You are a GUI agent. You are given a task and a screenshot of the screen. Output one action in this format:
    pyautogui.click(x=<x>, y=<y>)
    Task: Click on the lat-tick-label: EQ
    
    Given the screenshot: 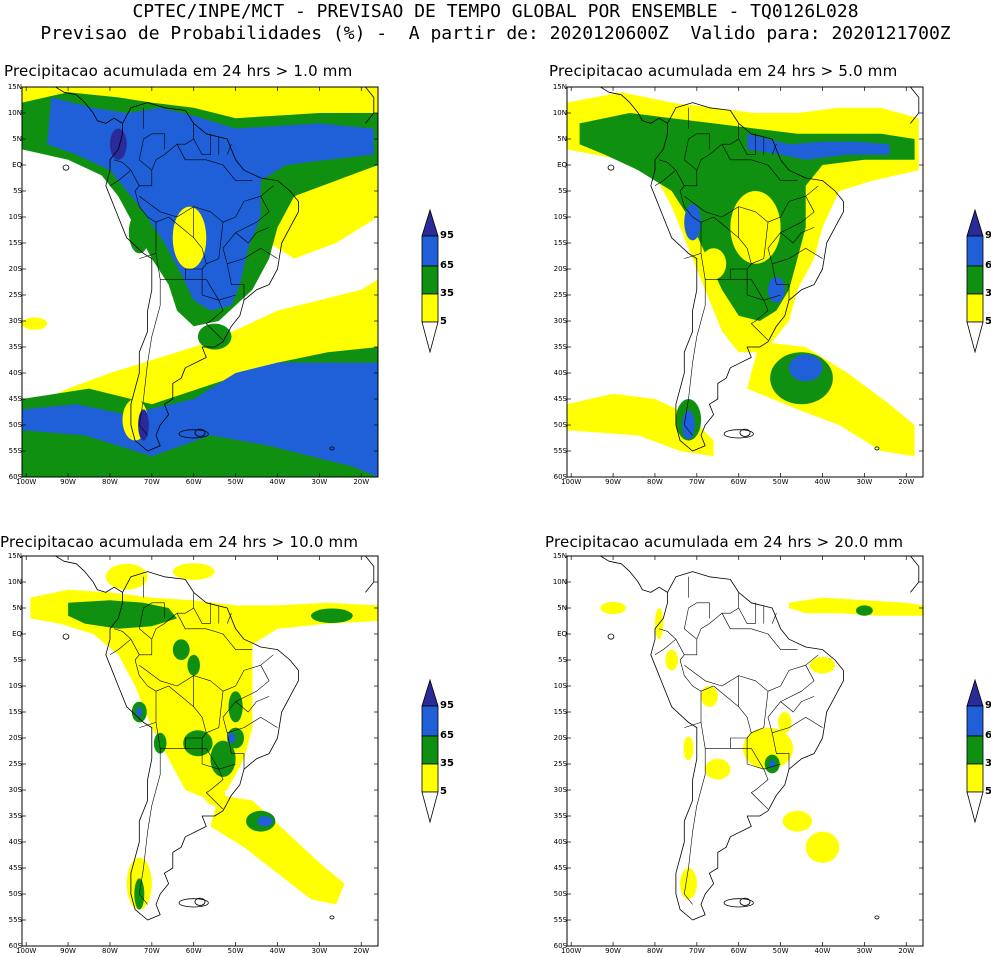 What is the action you would take?
    pyautogui.click(x=562, y=634)
    